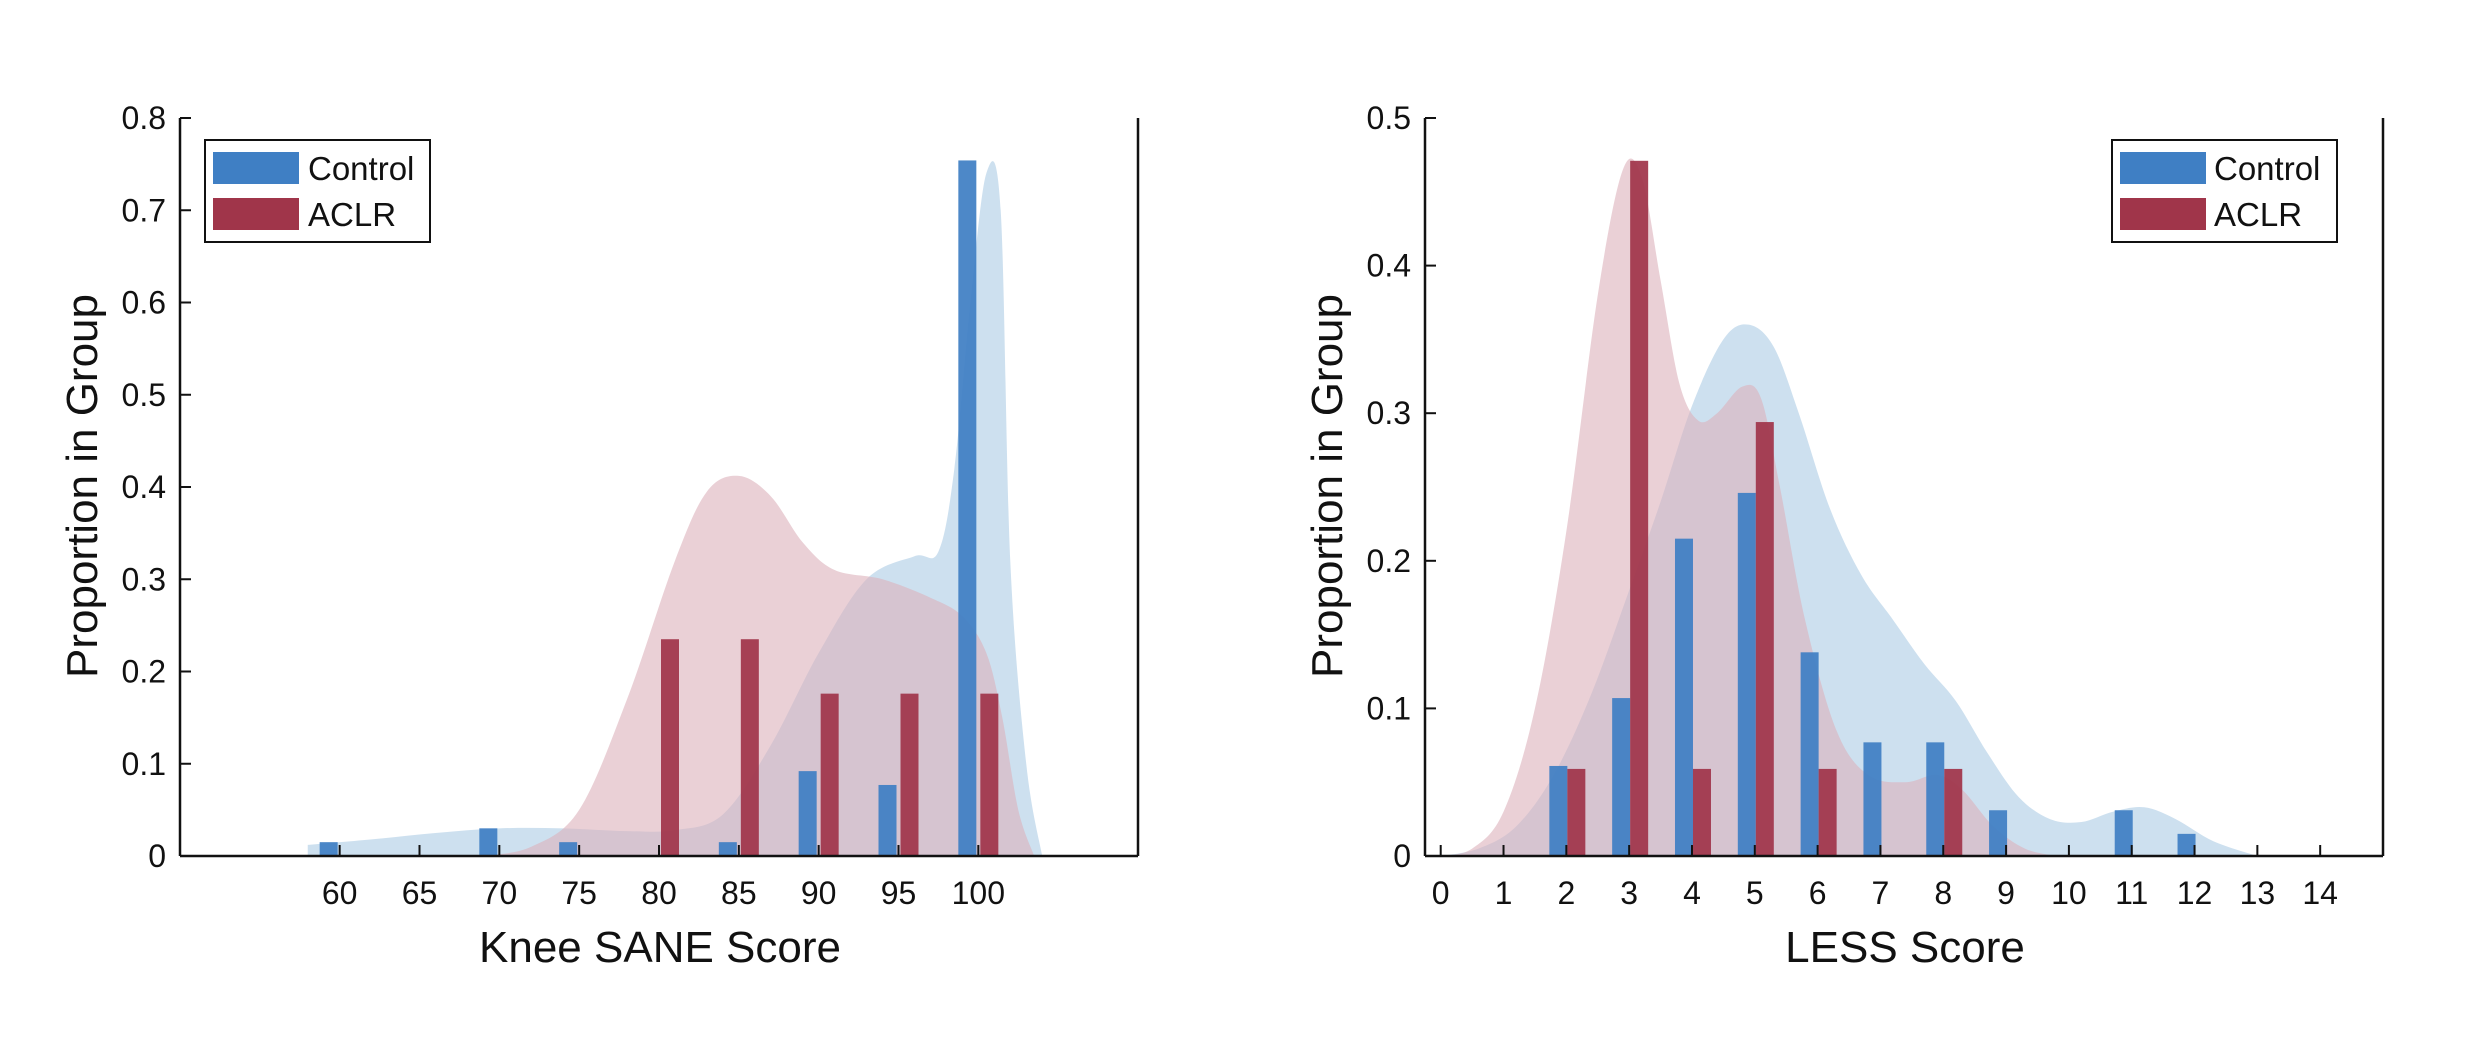  Describe the element at coordinates (1566, 893) in the screenshot. I see `x-tick-label: 2` at that location.